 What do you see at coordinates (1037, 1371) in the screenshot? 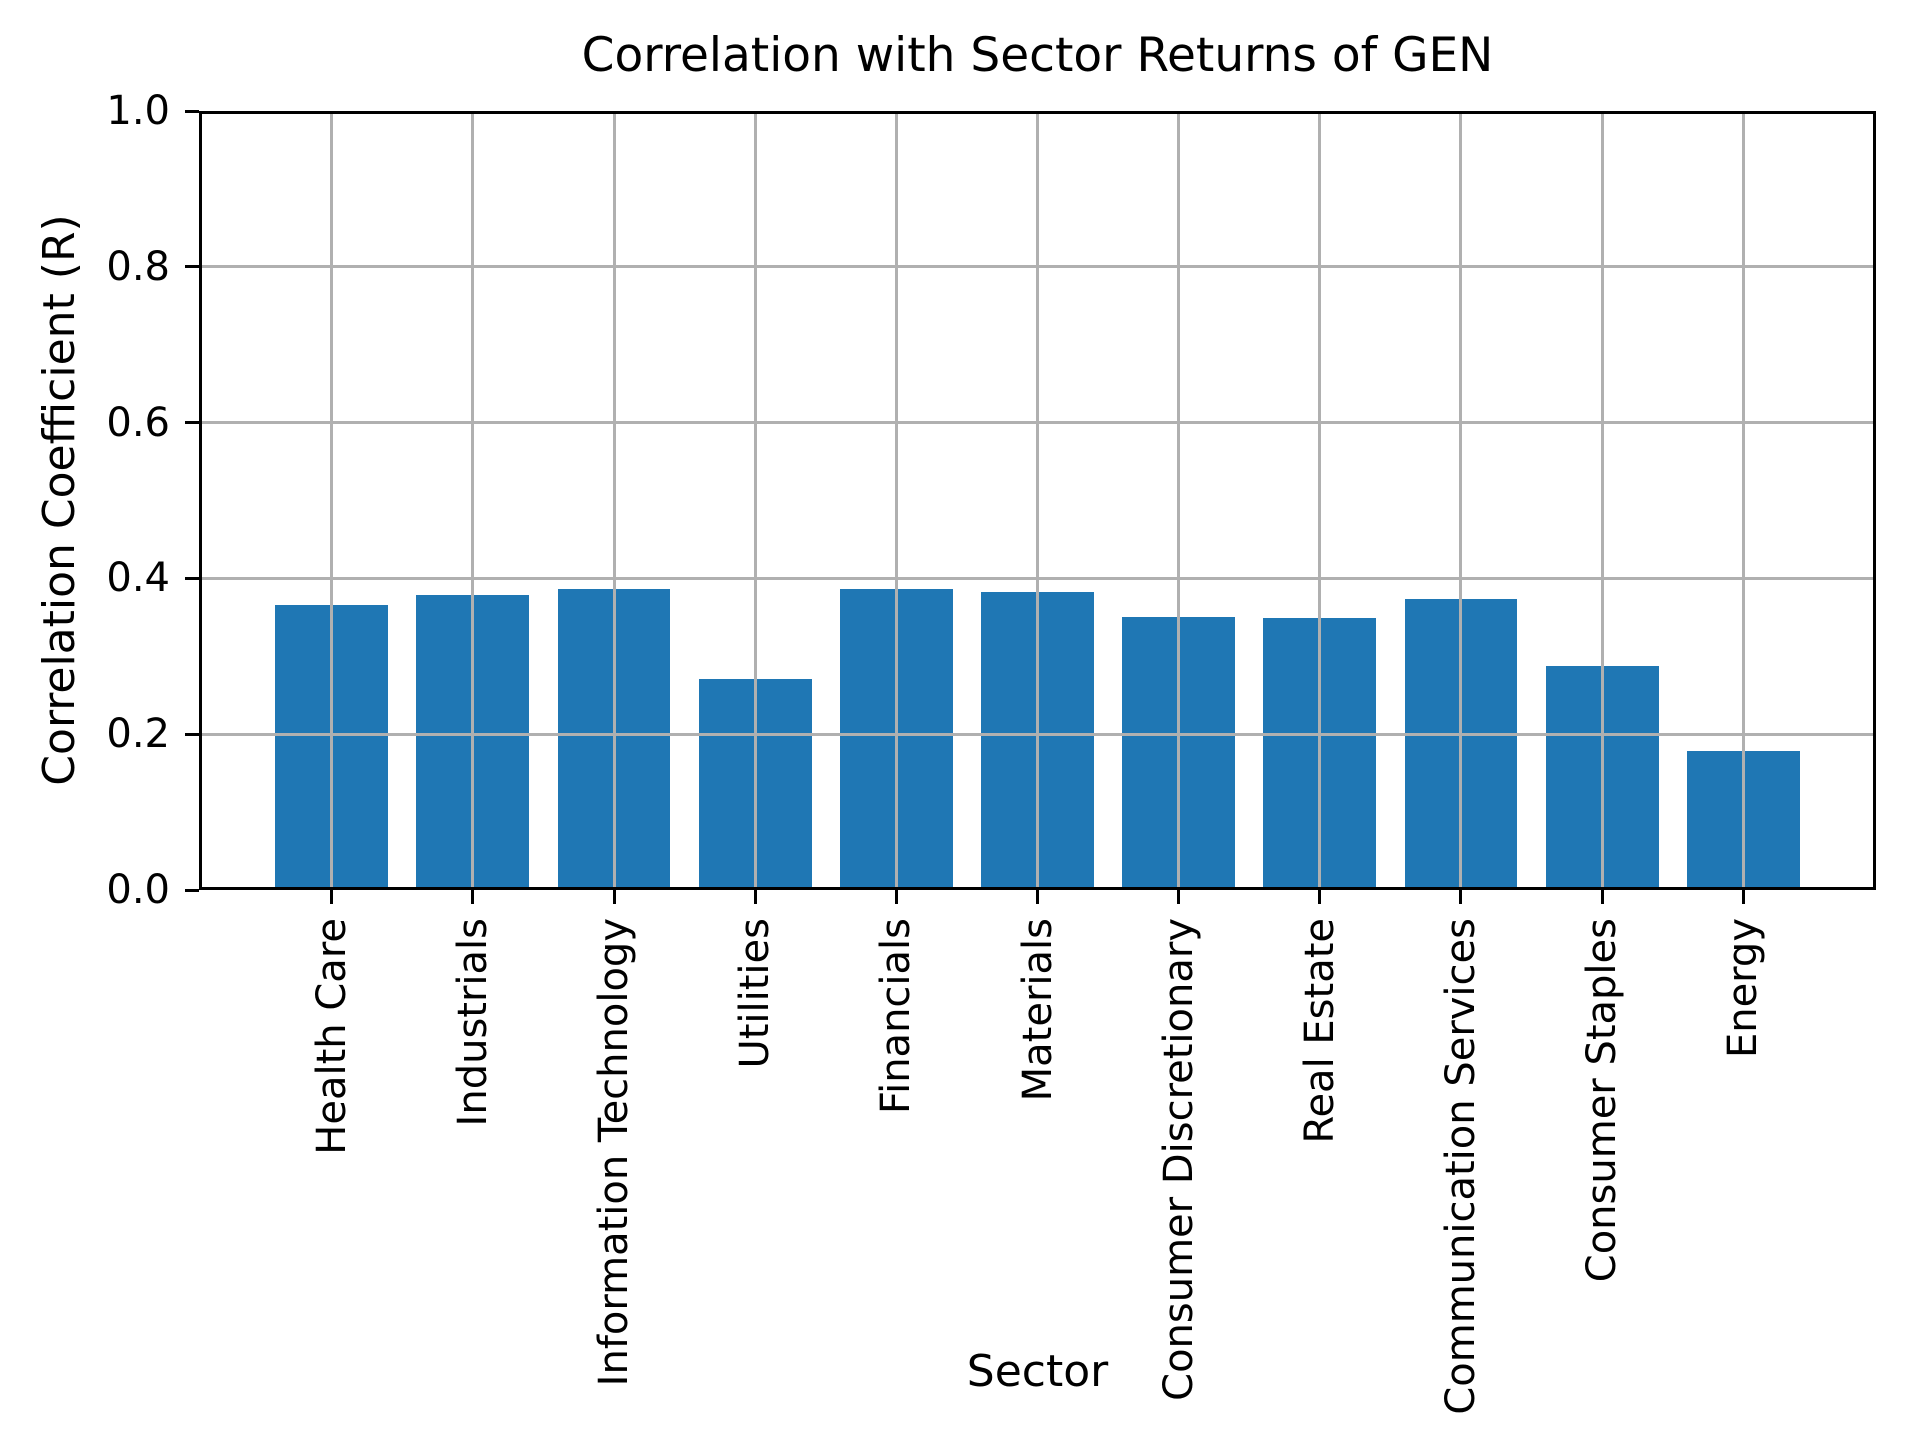
I see `x-axis-label: Sector` at bounding box center [1037, 1371].